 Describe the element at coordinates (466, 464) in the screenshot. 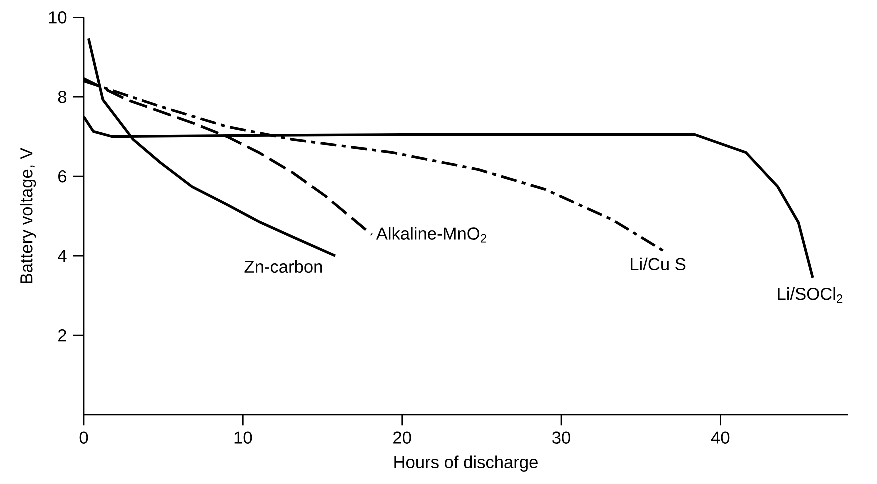

I see `x-axis-title: Hours of discharge` at that location.